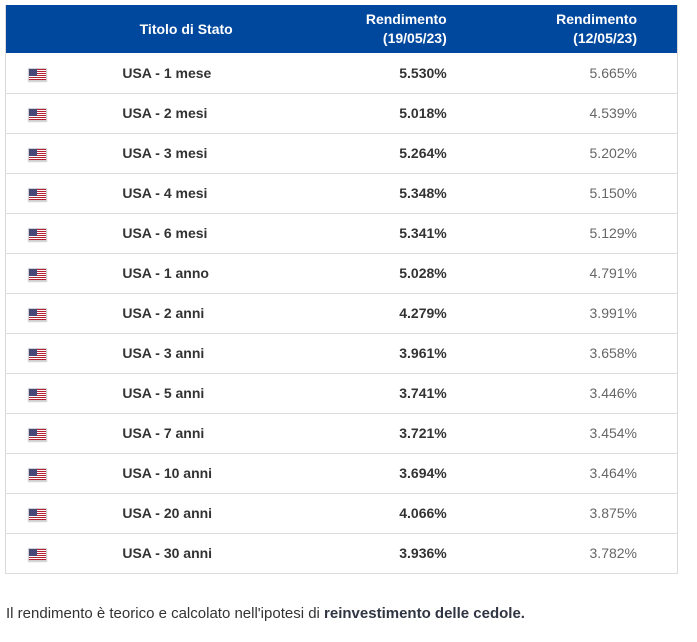  Describe the element at coordinates (370, 193) in the screenshot. I see `yield-current: 5.348%` at that location.